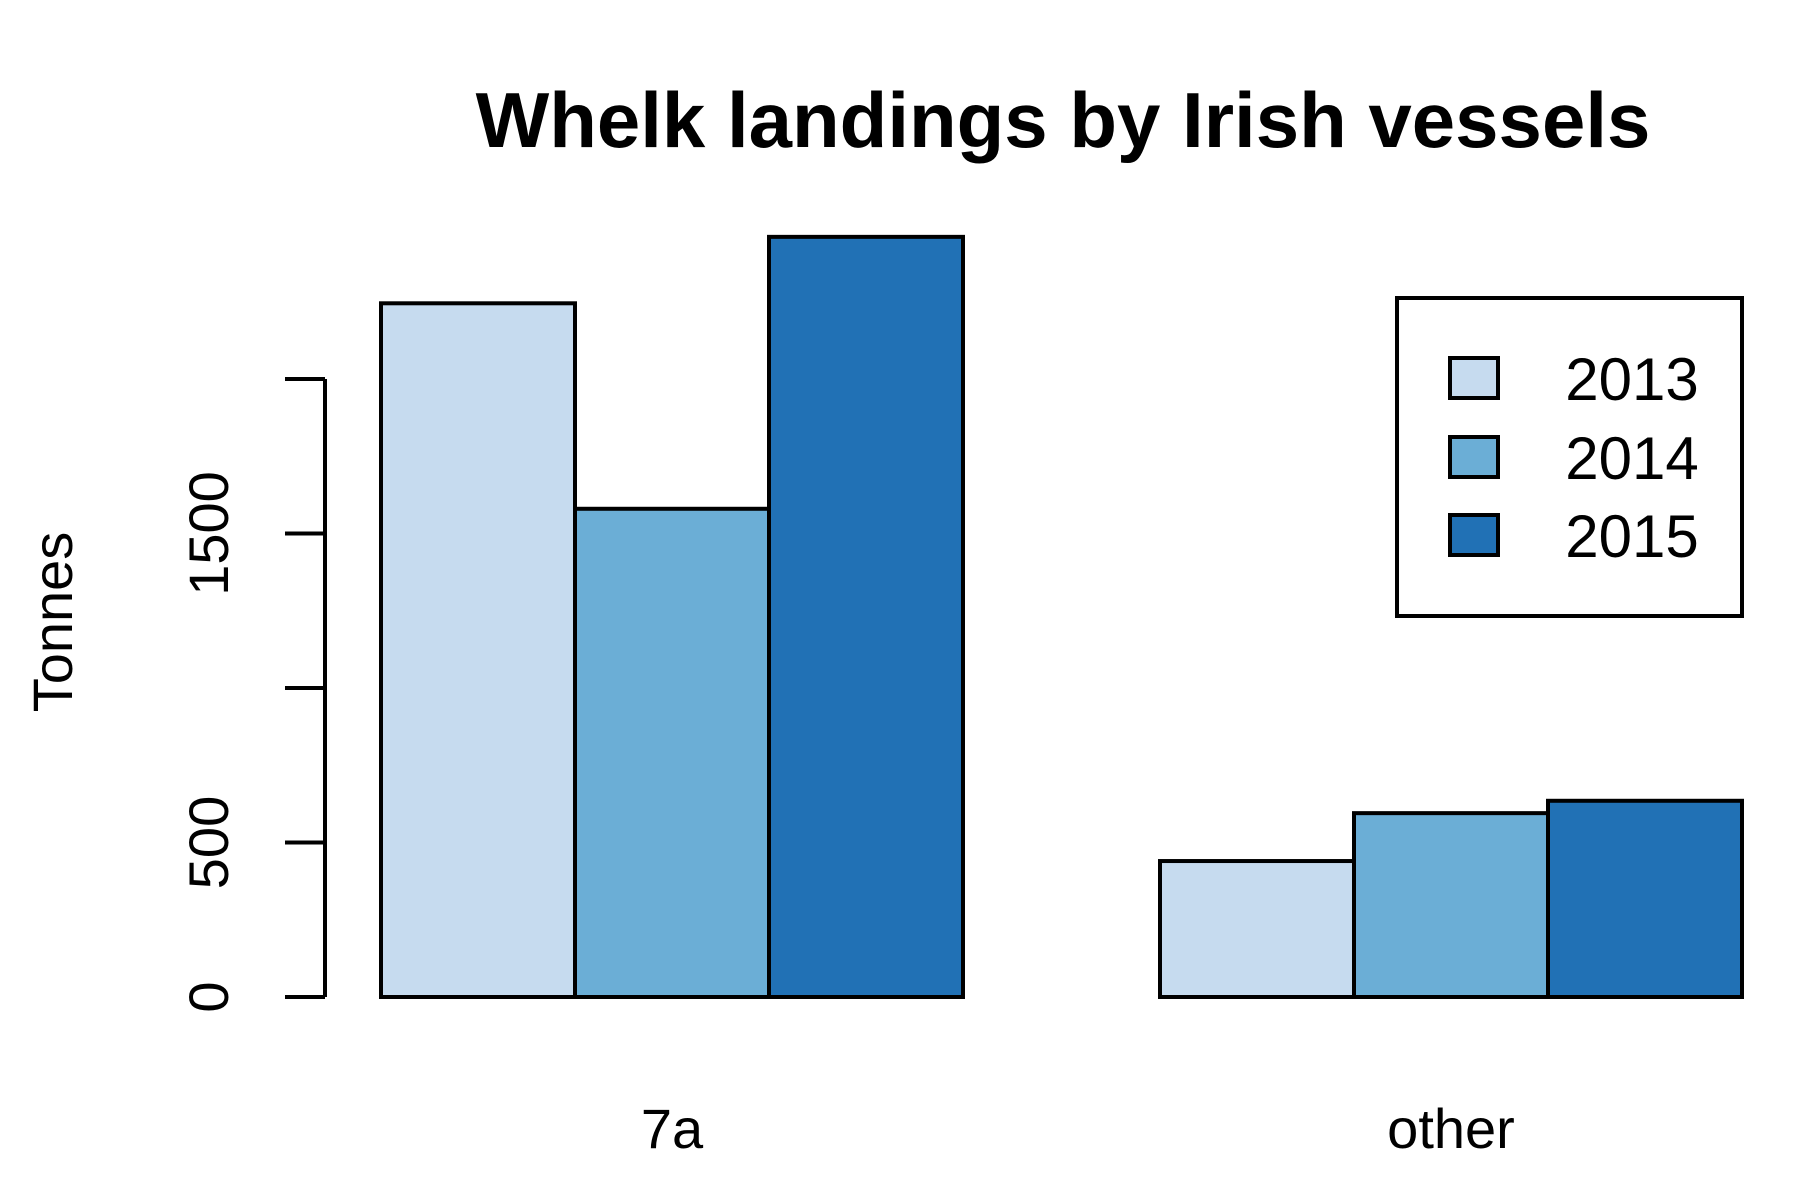  I want to click on x-tick-label: other, so click(1451, 1128).